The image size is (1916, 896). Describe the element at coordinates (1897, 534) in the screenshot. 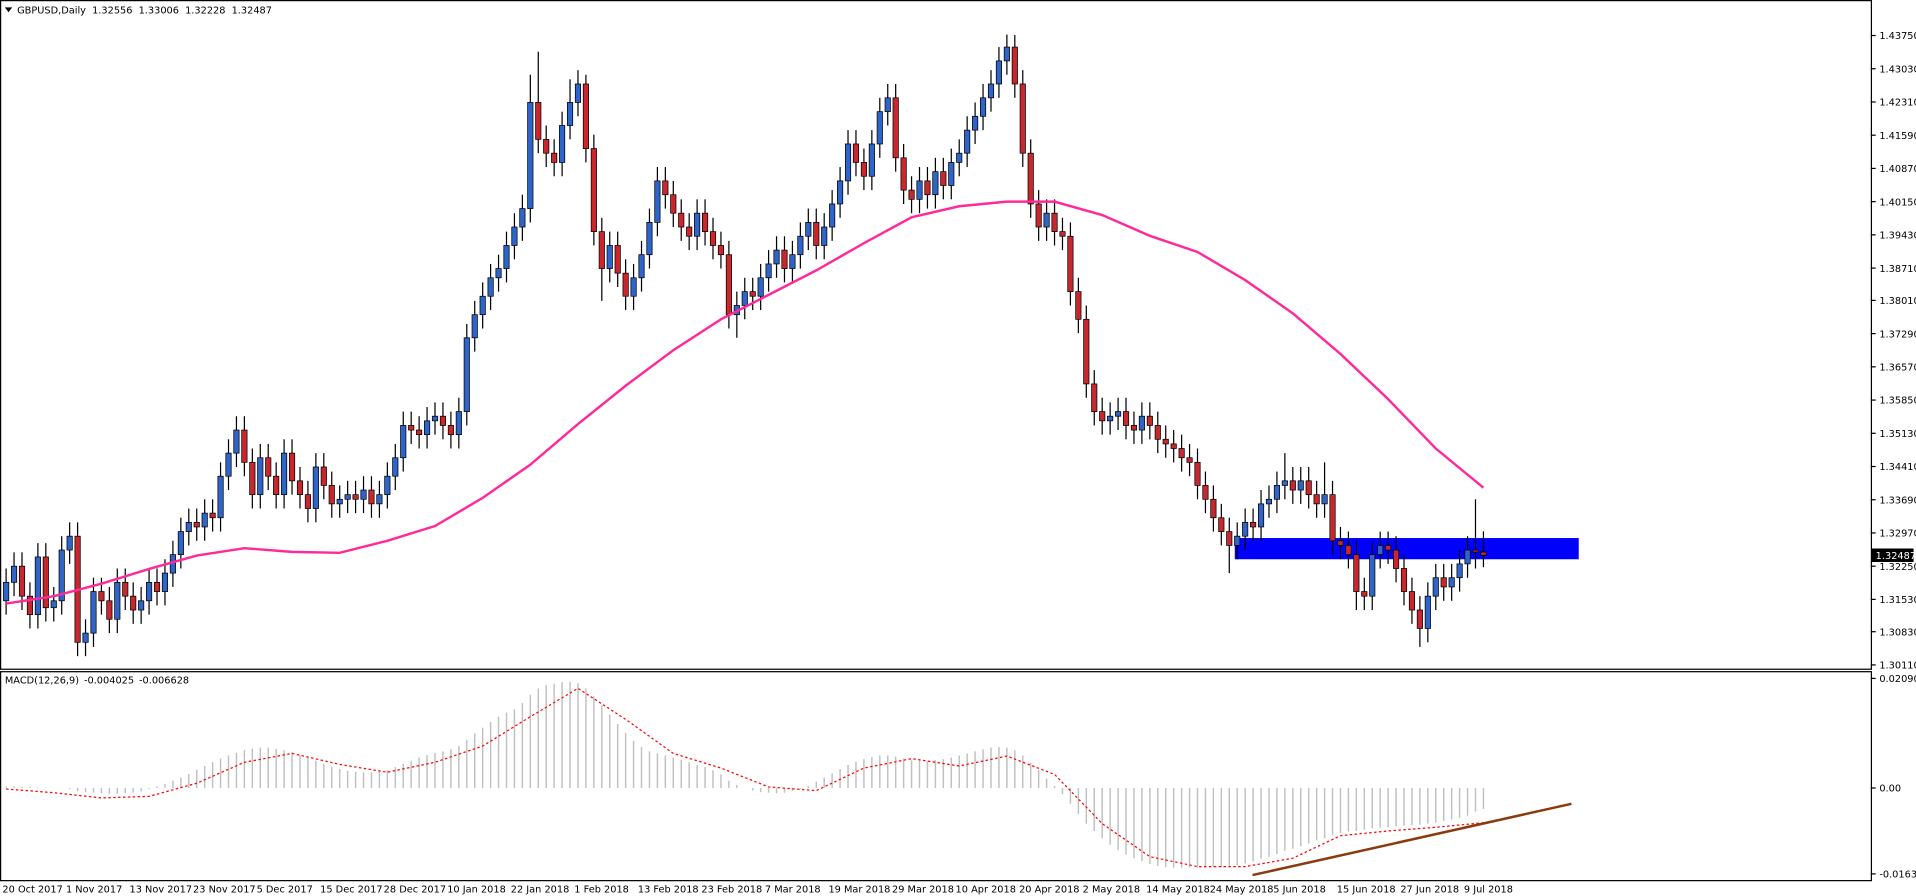

I see `y-tick-label: 1.32970` at that location.